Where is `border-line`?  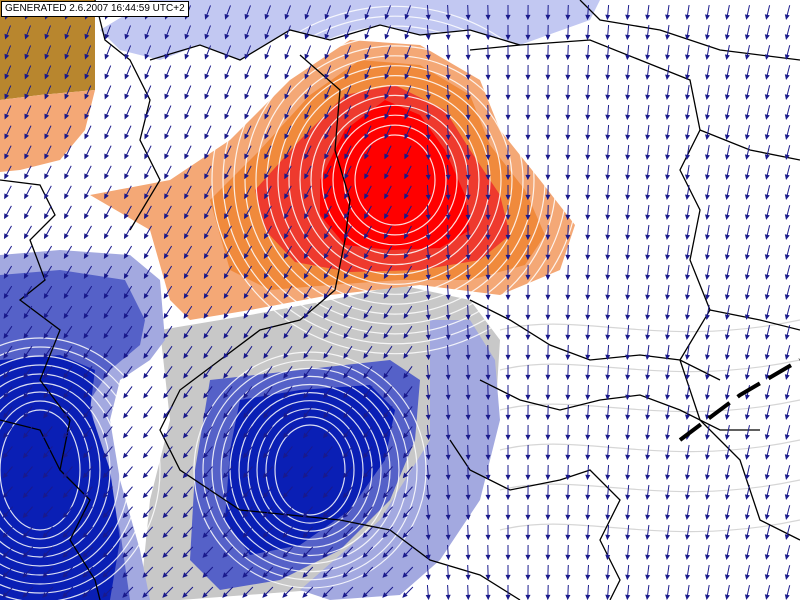 border-line is located at coordinates (739, 450).